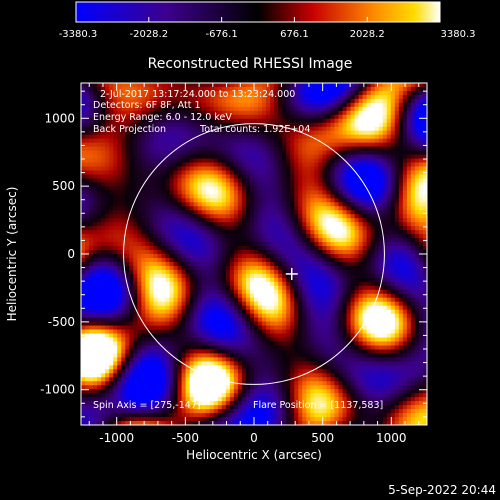 The height and width of the screenshot is (500, 500). What do you see at coordinates (12, 254) in the screenshot?
I see `y-axis-label: Heliocentric Y (arcsec)` at bounding box center [12, 254].